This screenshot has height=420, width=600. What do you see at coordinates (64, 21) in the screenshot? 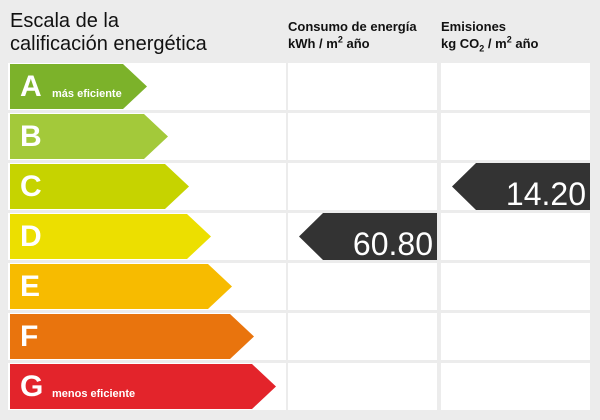
I see `title-line-1: Escala de la` at bounding box center [64, 21].